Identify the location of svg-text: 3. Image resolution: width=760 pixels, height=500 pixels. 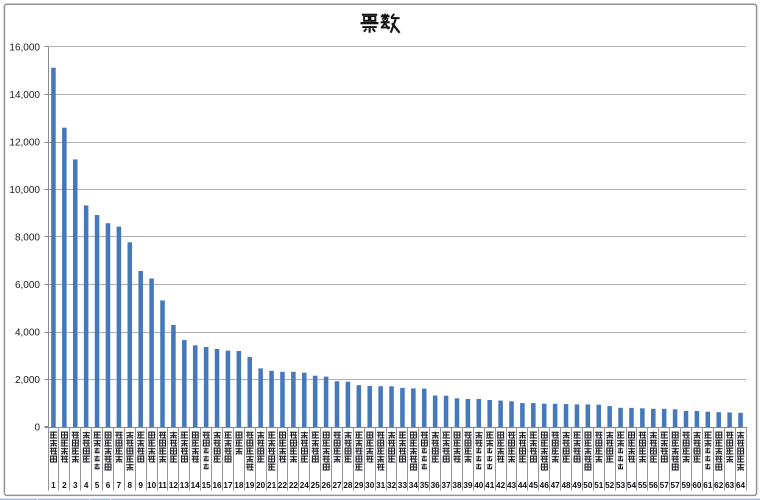
(75, 485).